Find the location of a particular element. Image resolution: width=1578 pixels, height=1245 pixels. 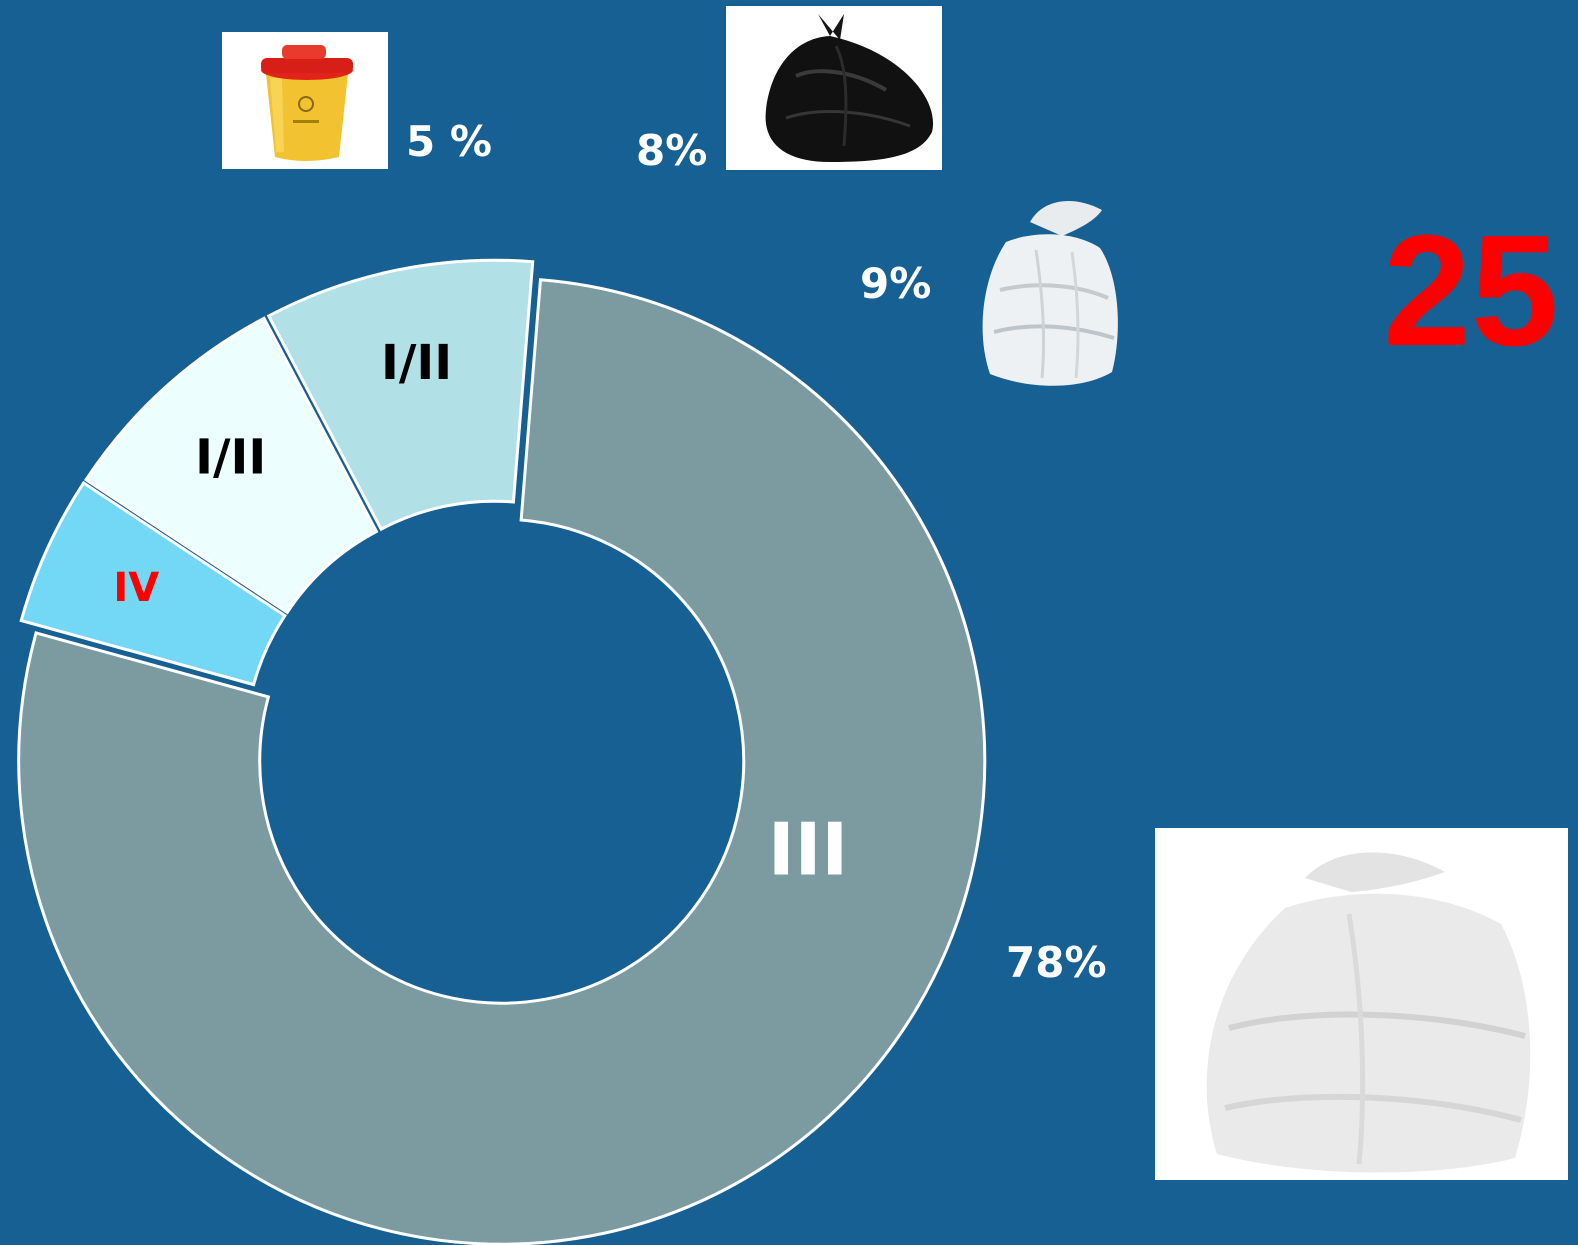

segment-label-1: IV is located at coordinates (136, 588).